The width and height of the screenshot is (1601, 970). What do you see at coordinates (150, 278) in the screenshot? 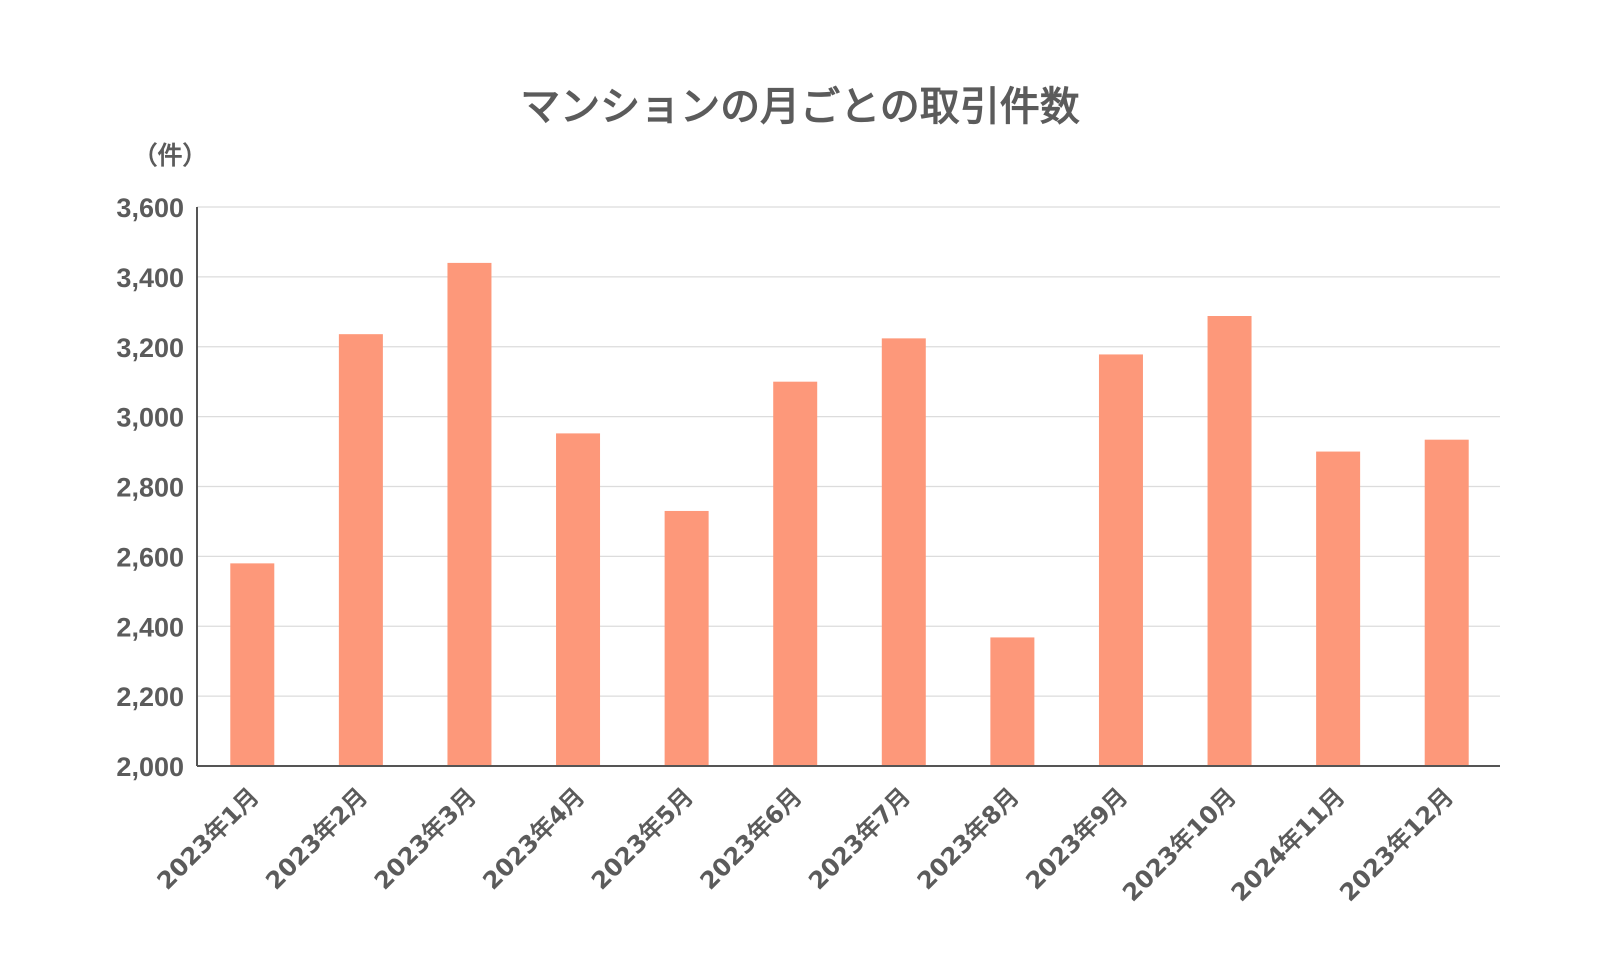
I see `y-tick-label-3400: 3,400` at bounding box center [150, 278].